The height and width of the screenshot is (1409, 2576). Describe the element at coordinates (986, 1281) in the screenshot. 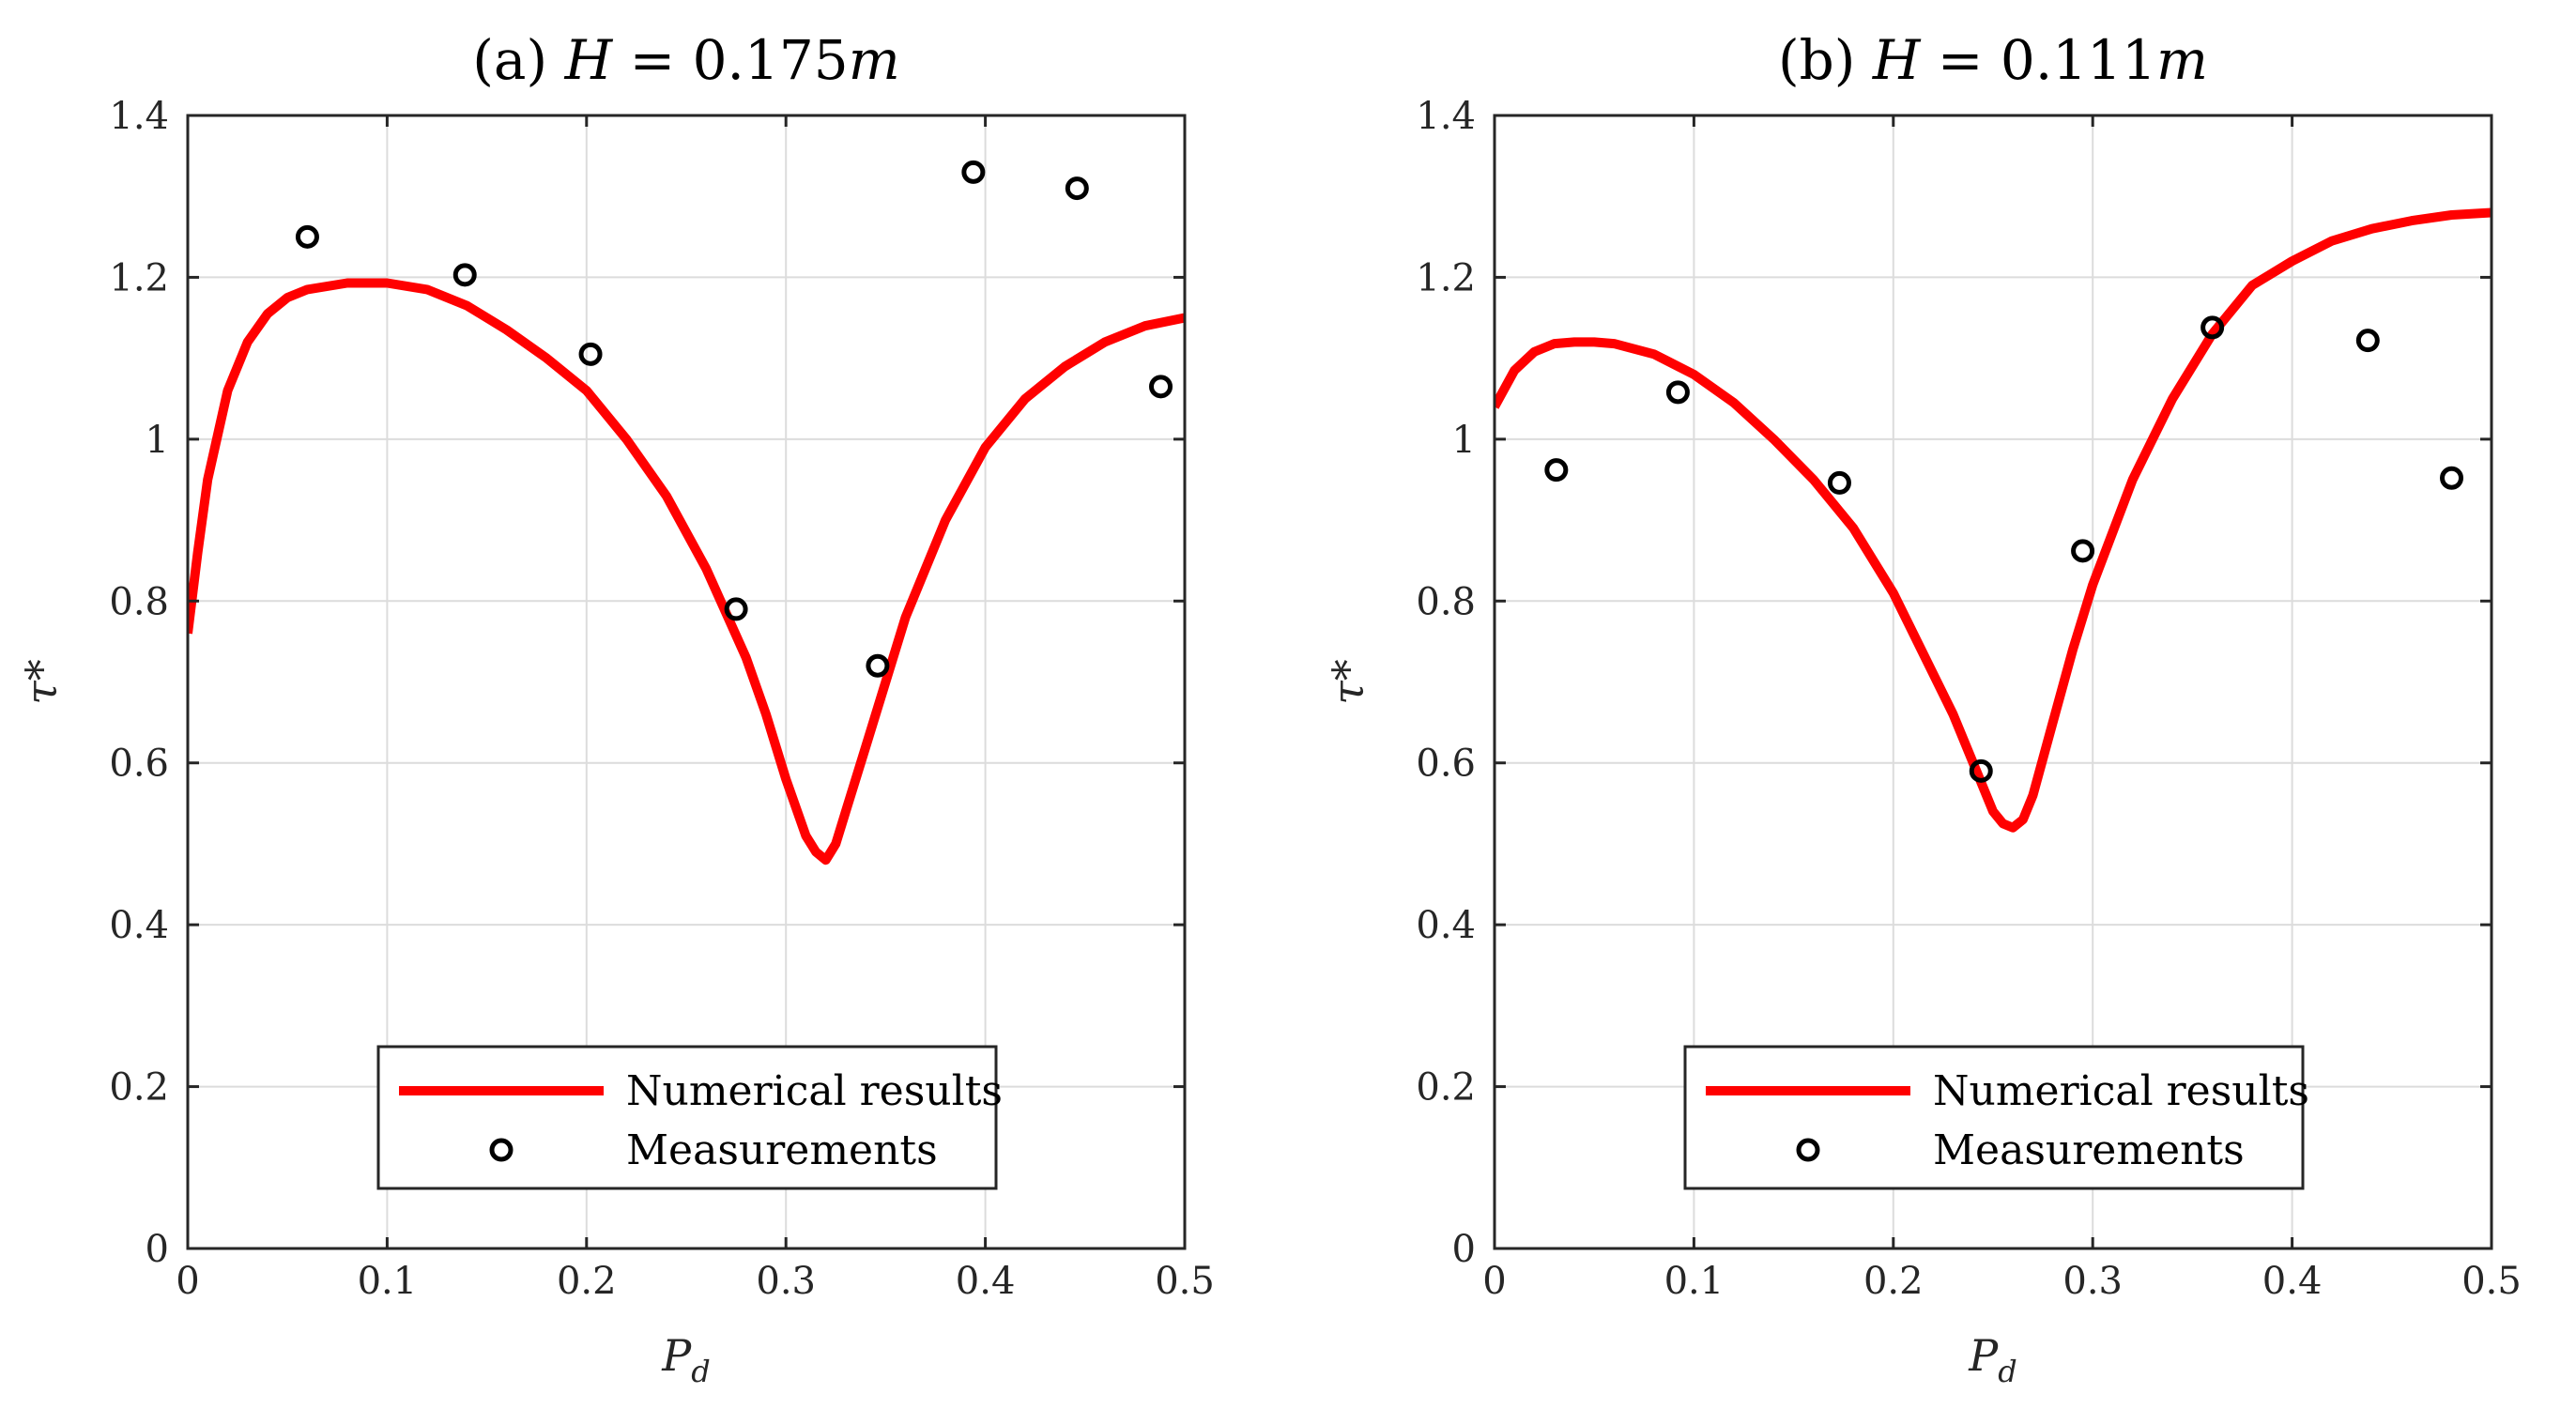

I see `x-tick-label-a-4: 0.4` at that location.